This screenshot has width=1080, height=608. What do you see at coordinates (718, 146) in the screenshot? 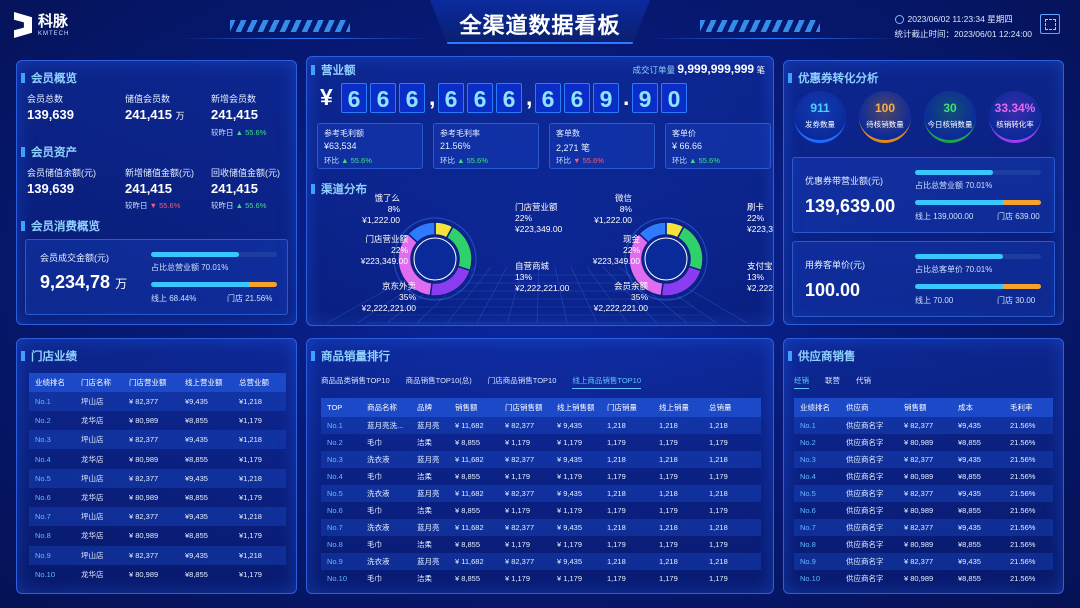
I see `kpi-card: 客单价 ¥ 66.66 环比 ▲ 55.6%` at bounding box center [718, 146].